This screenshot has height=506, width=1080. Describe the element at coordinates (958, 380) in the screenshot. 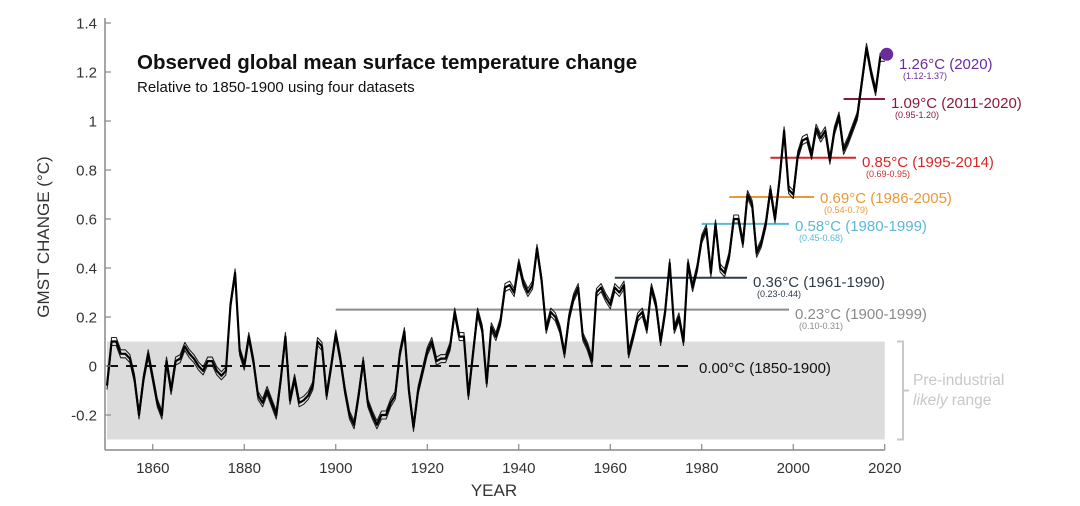

I see `band-label-line1: Pre-industrial` at that location.